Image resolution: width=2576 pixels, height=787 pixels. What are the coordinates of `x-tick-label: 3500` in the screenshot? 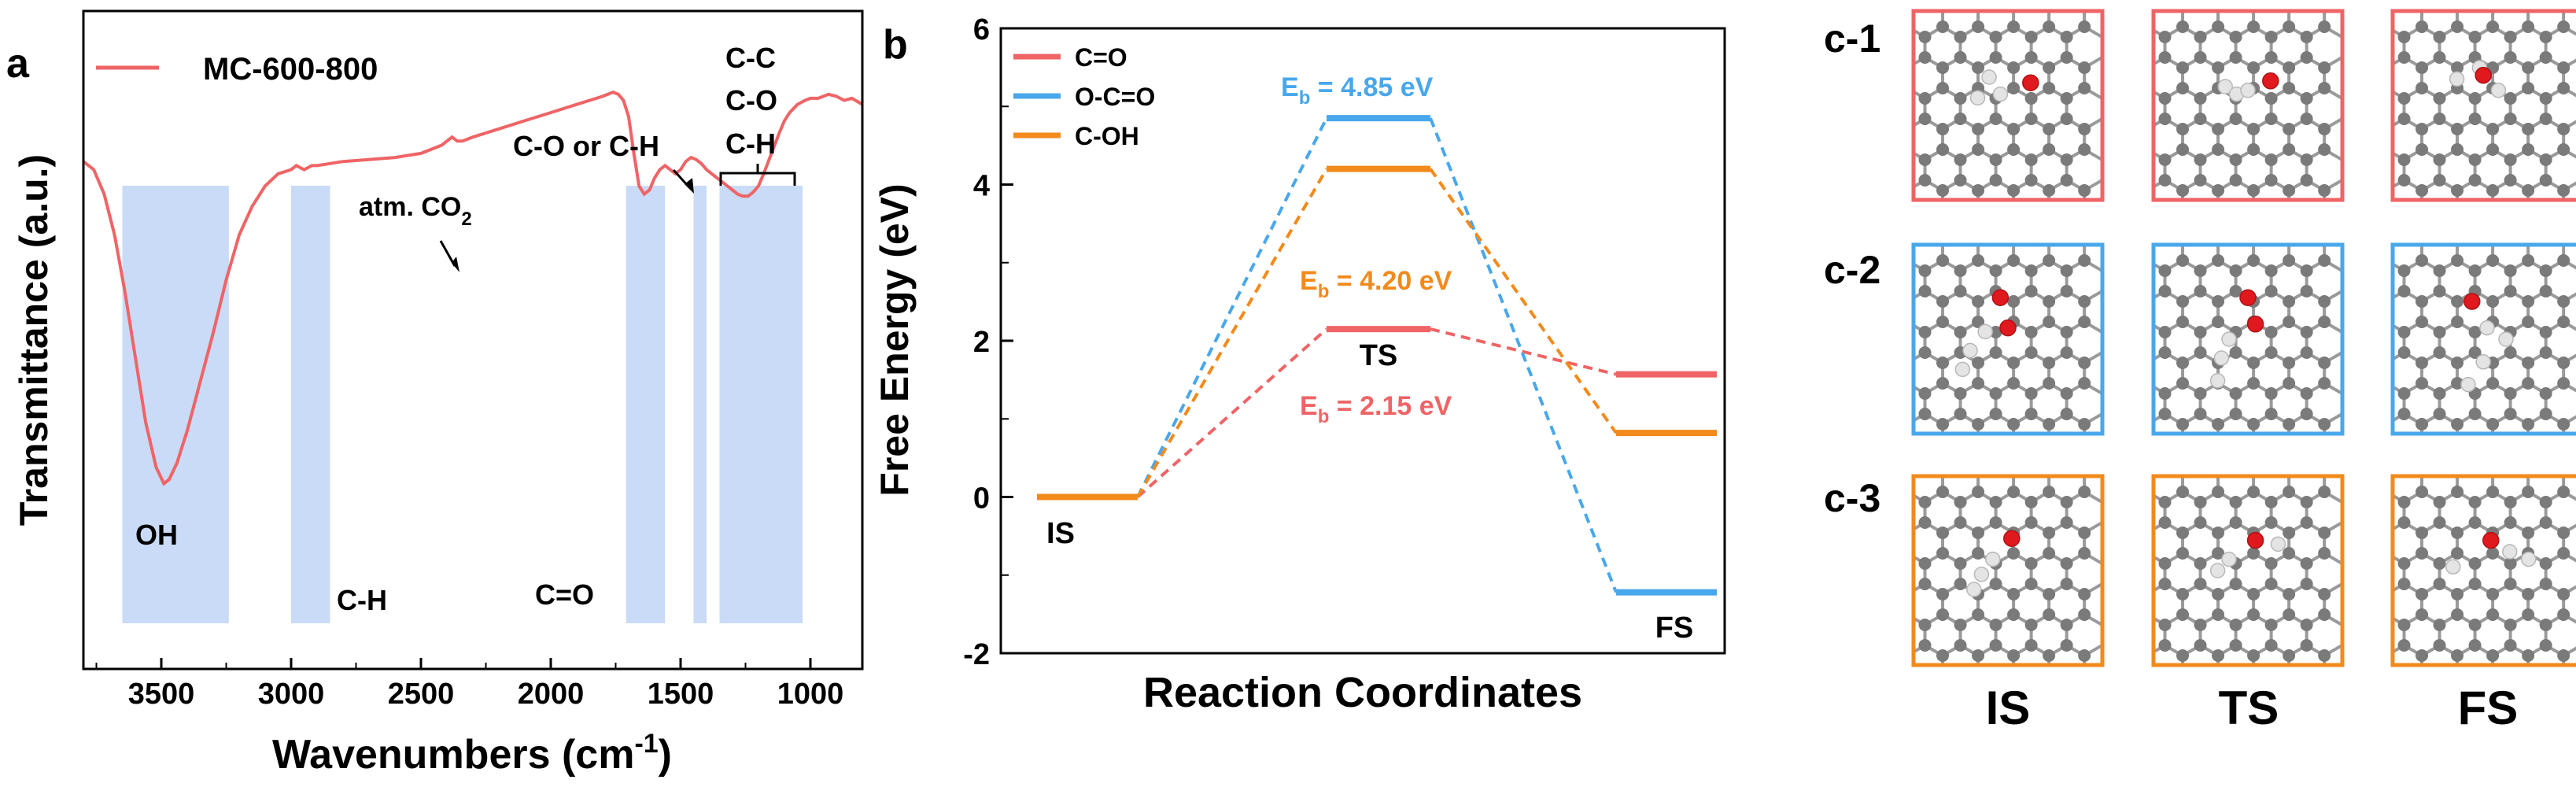 It's located at (162, 694).